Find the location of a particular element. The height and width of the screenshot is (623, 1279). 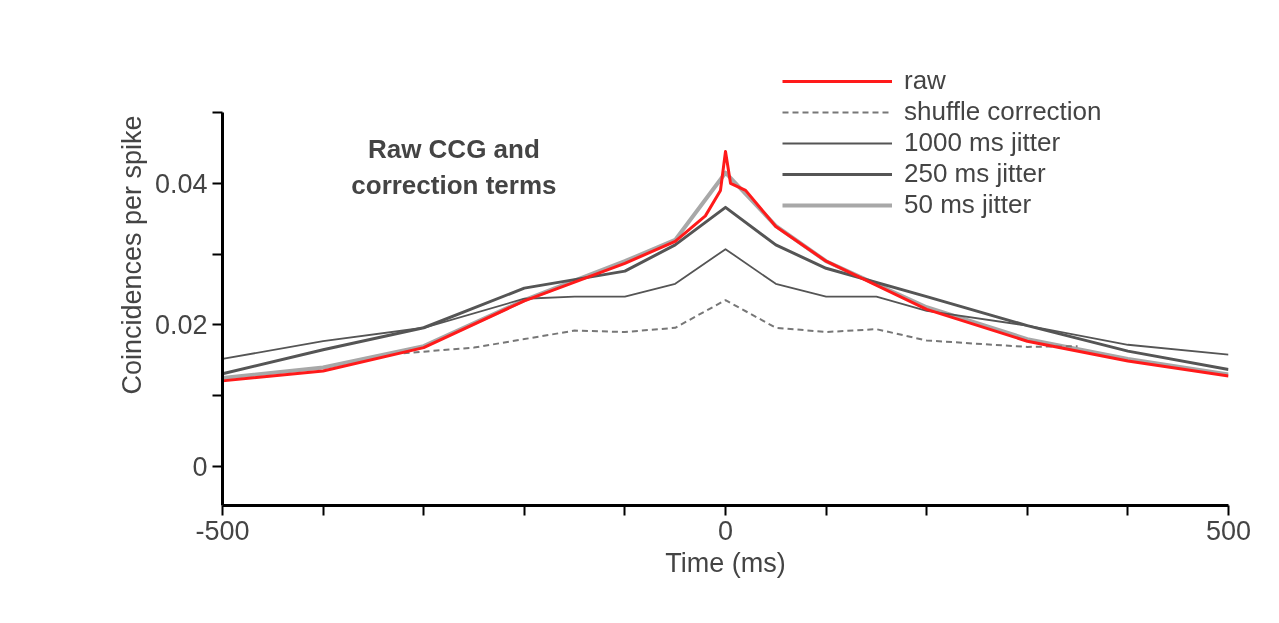

x-tick-label: -500 is located at coordinates (222, 530).